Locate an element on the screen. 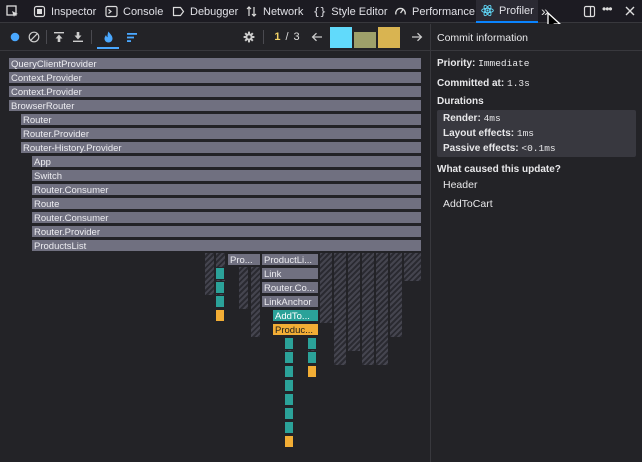 Image resolution: width=642 pixels, height=462 pixels. record-button is located at coordinates (15, 37).